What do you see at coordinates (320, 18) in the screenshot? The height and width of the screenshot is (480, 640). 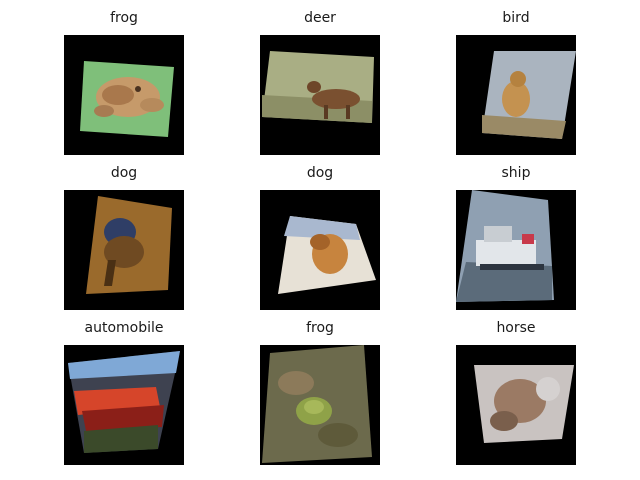 I see `class-label: deer` at bounding box center [320, 18].